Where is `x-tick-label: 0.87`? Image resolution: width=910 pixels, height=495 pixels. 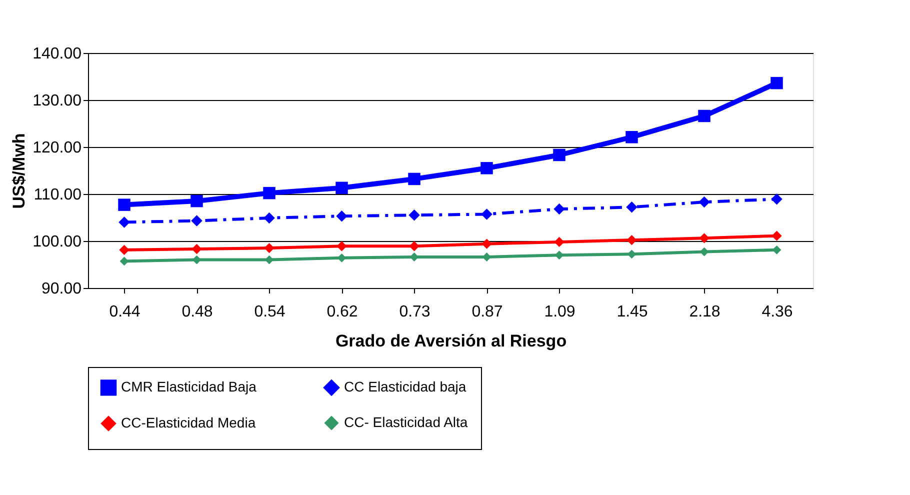 x-tick-label: 0.87 is located at coordinates (487, 312).